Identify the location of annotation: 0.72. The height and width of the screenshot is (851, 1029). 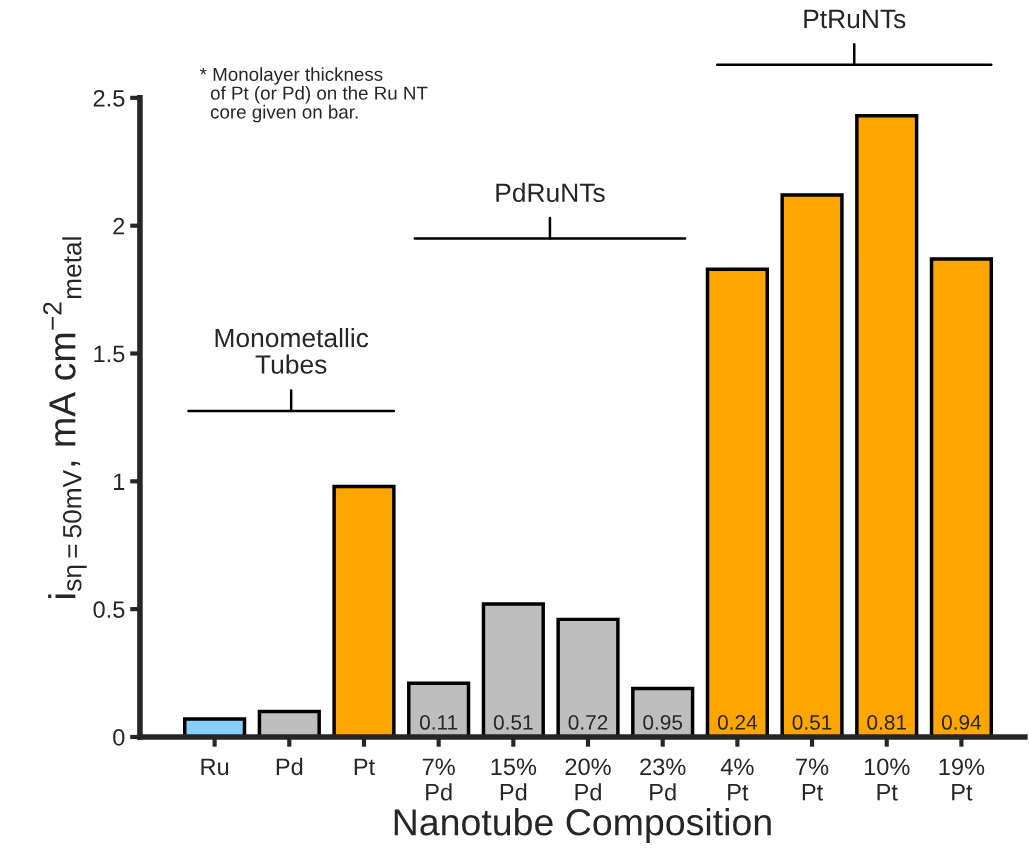
(588, 722).